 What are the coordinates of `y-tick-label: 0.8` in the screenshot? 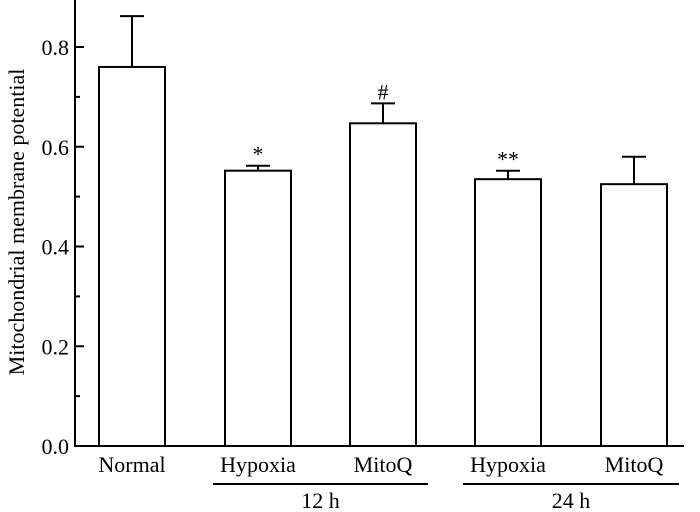 It's located at (56, 47).